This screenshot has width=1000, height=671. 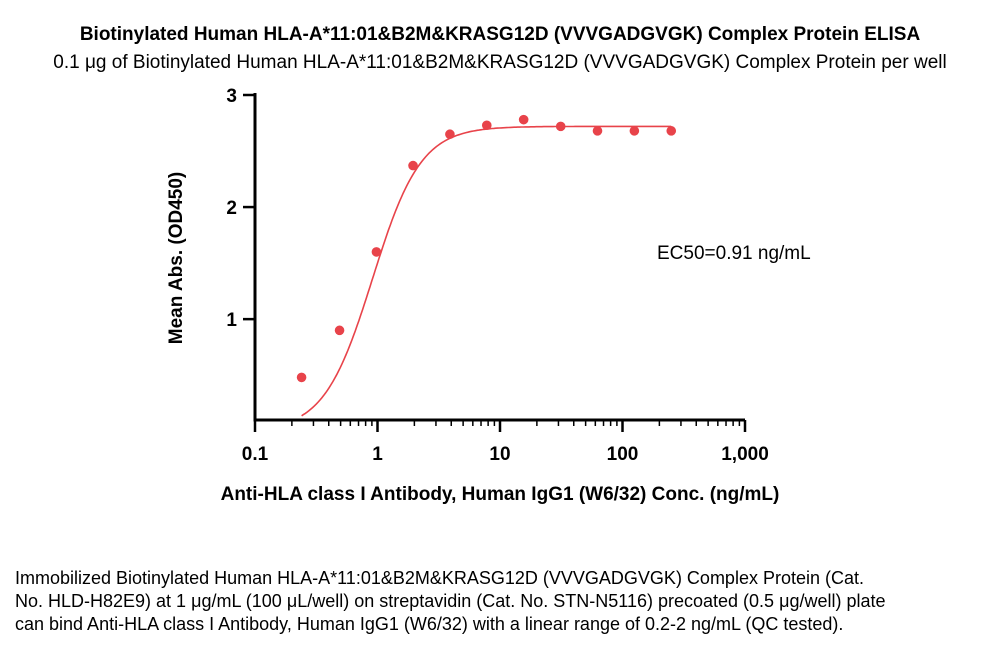 What do you see at coordinates (499, 454) in the screenshot?
I see `x-tick-label: 10` at bounding box center [499, 454].